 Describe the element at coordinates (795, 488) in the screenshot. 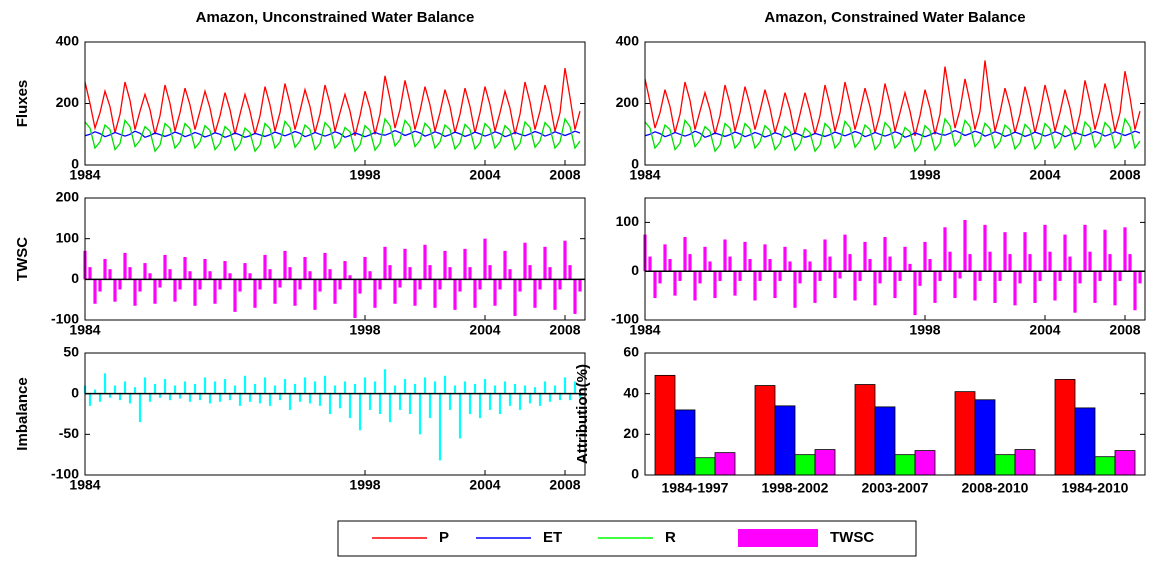

I see `x-tick-label: 1998-2002` at that location.